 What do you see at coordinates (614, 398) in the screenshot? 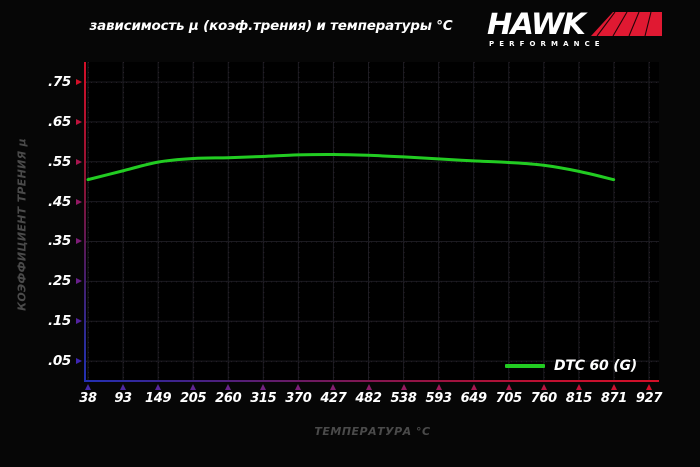
I see `x-axis-tick-label: 871` at bounding box center [614, 398].